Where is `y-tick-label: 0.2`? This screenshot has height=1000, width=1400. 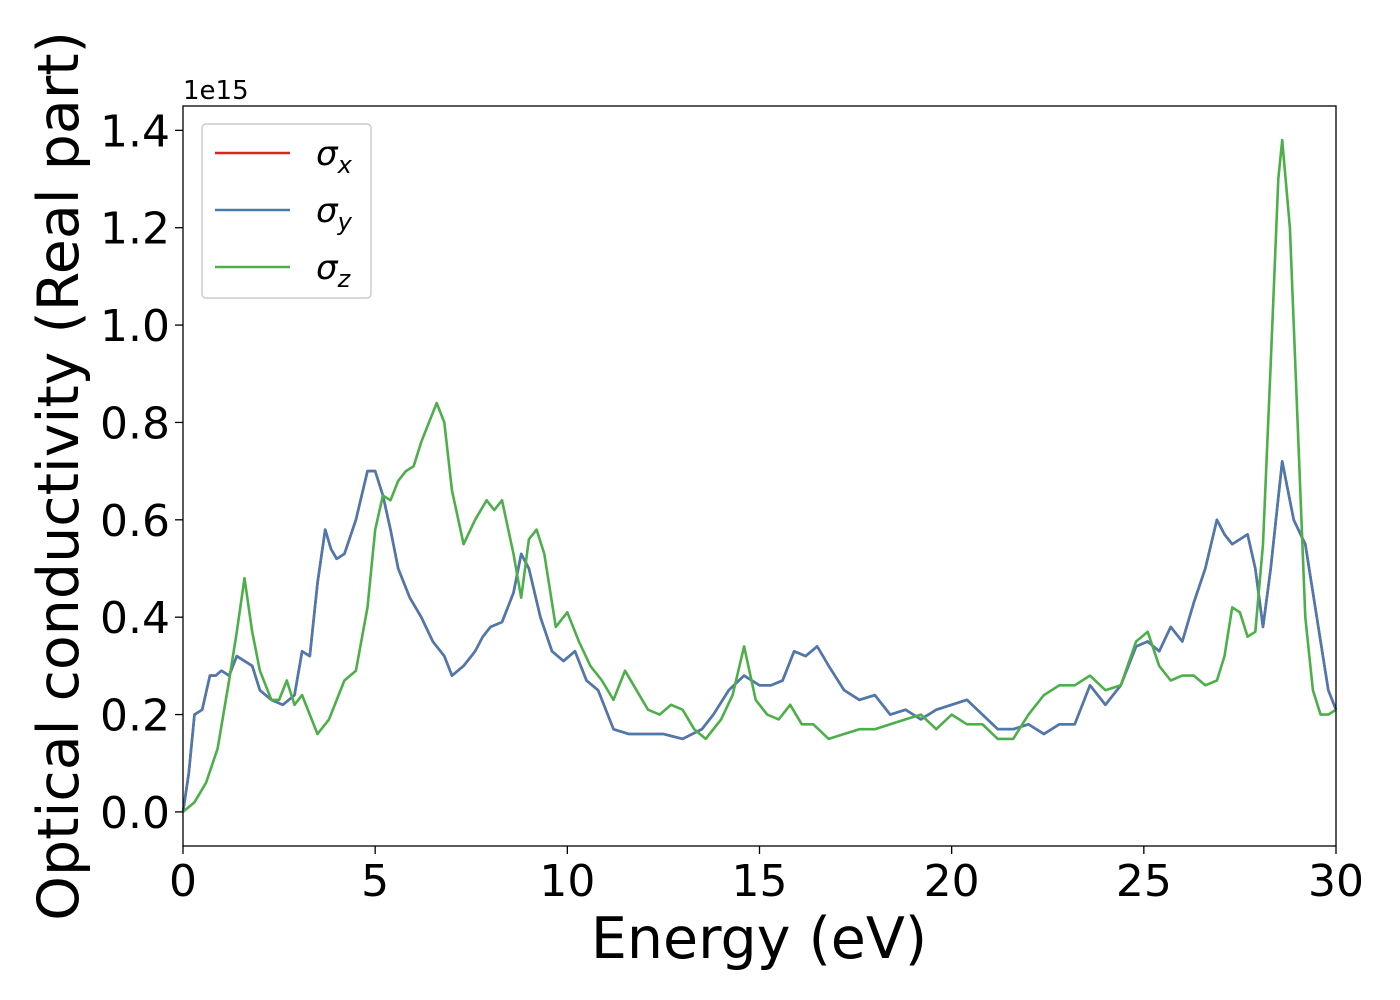
y-tick-label: 0.2 is located at coordinates (135, 716).